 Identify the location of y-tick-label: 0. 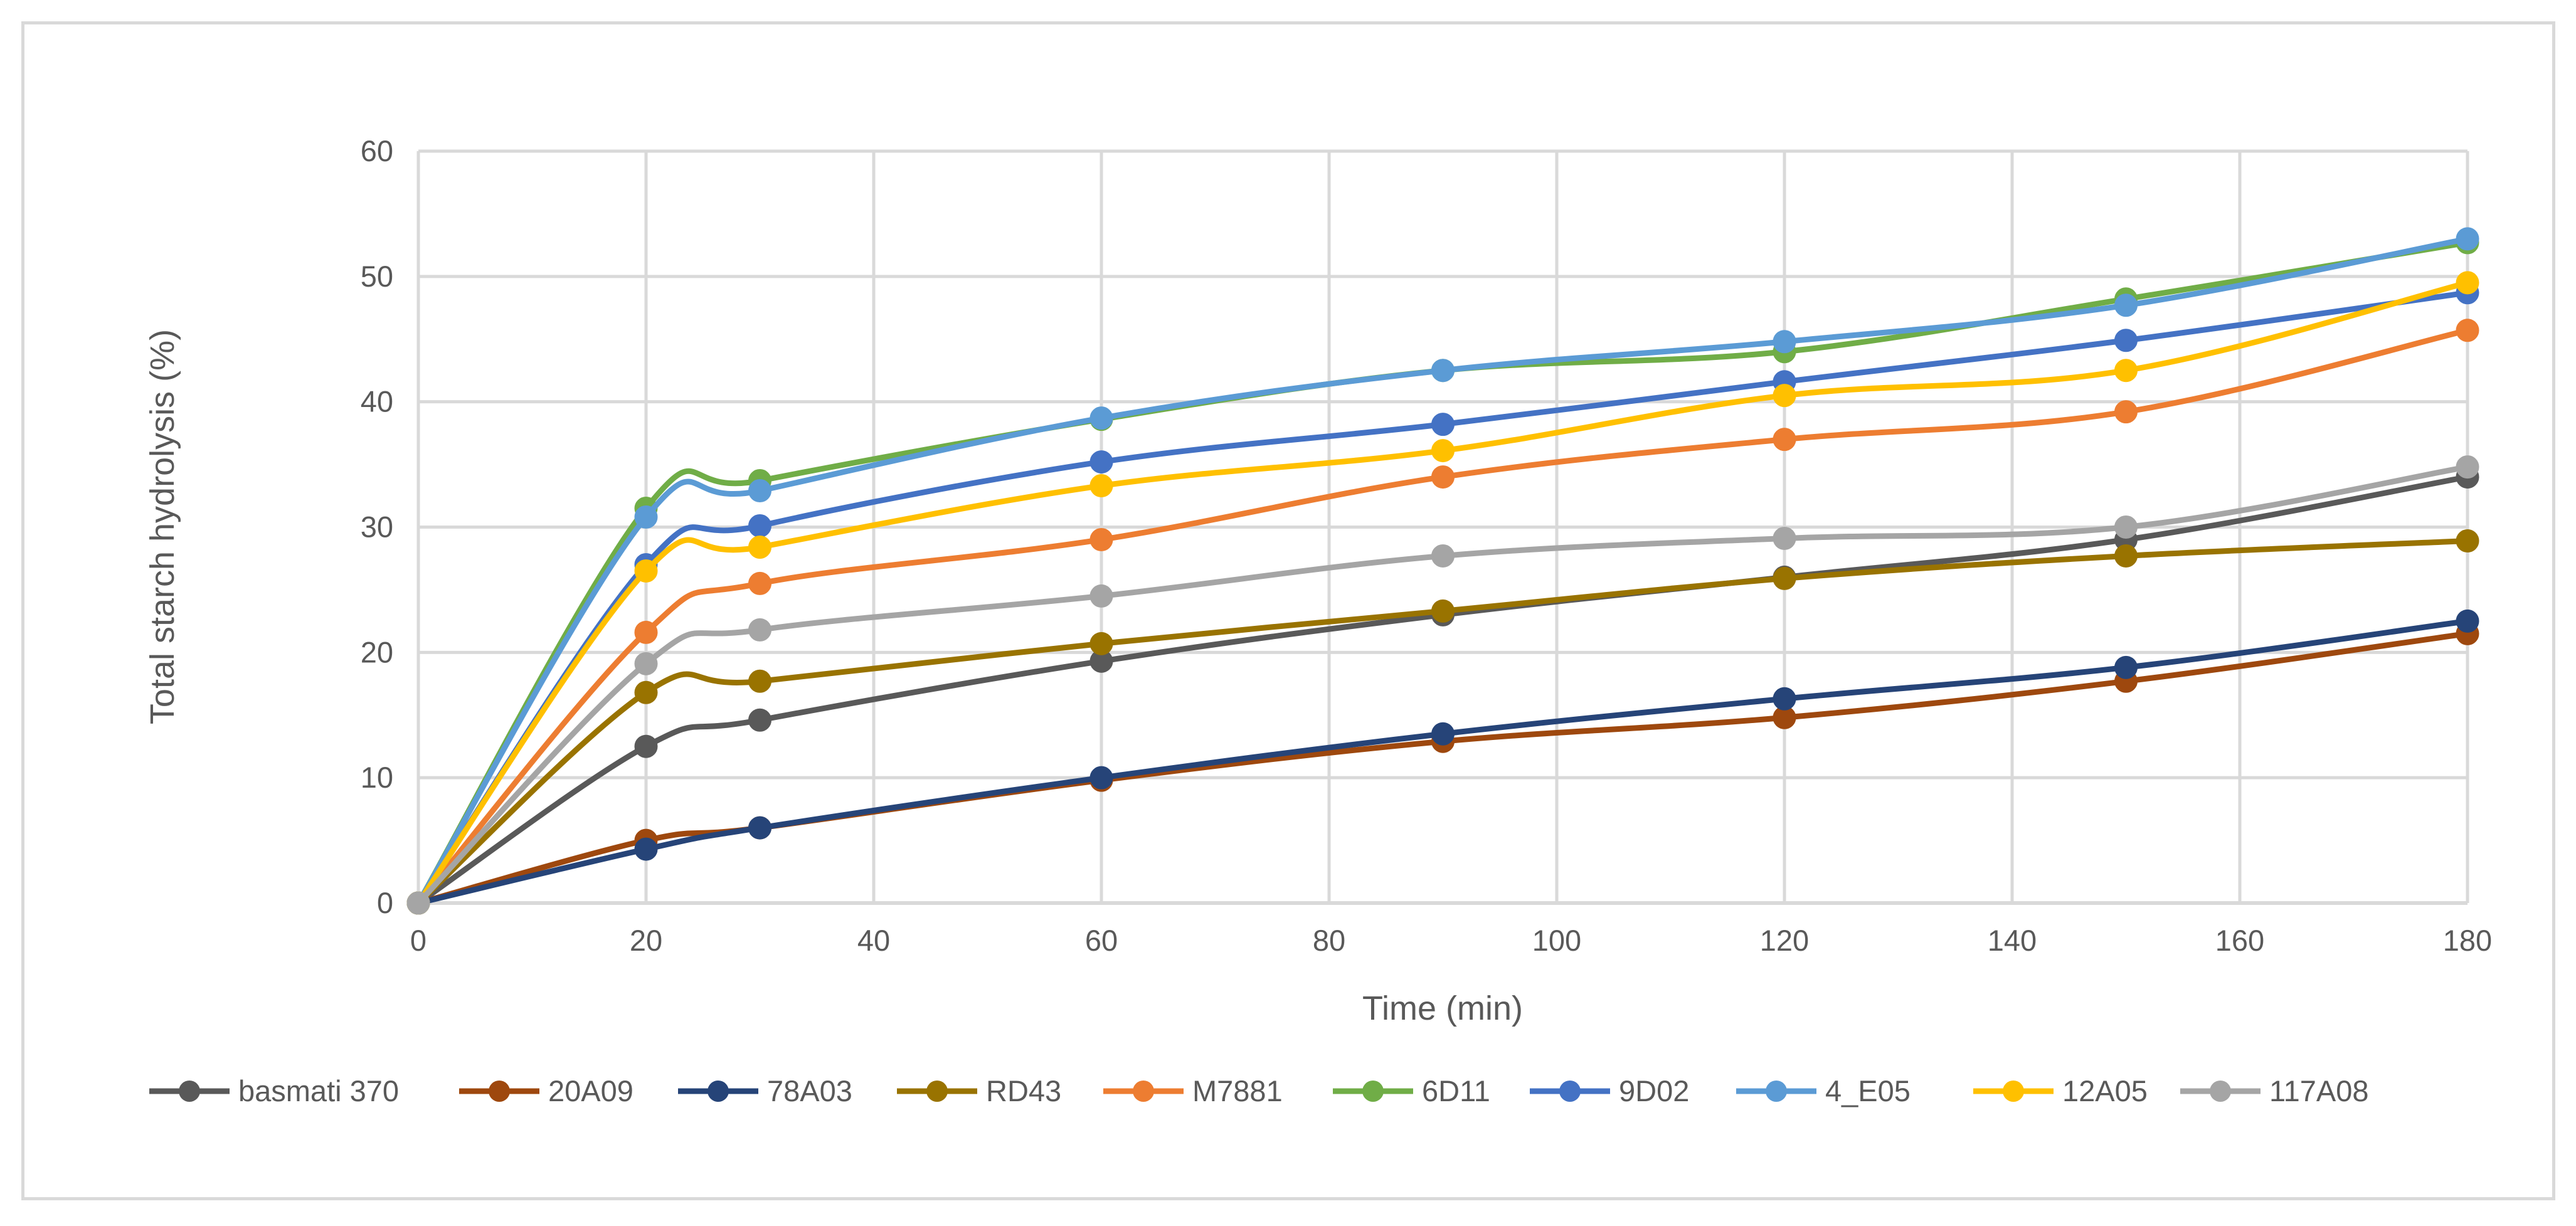
(385, 902).